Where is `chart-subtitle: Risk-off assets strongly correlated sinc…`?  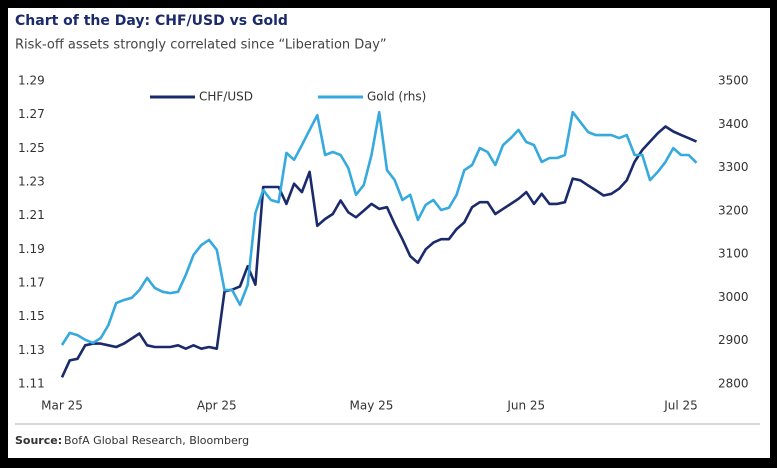
chart-subtitle: Risk-off assets strongly correlated sinc… is located at coordinates (201, 45).